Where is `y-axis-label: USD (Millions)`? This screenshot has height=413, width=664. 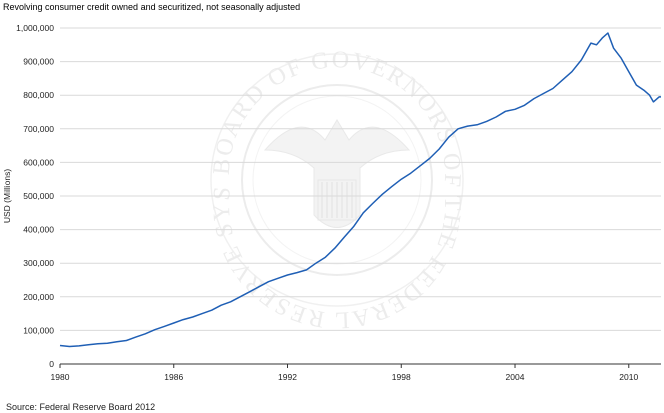
y-axis-label: USD (Millions) is located at coordinates (7, 196).